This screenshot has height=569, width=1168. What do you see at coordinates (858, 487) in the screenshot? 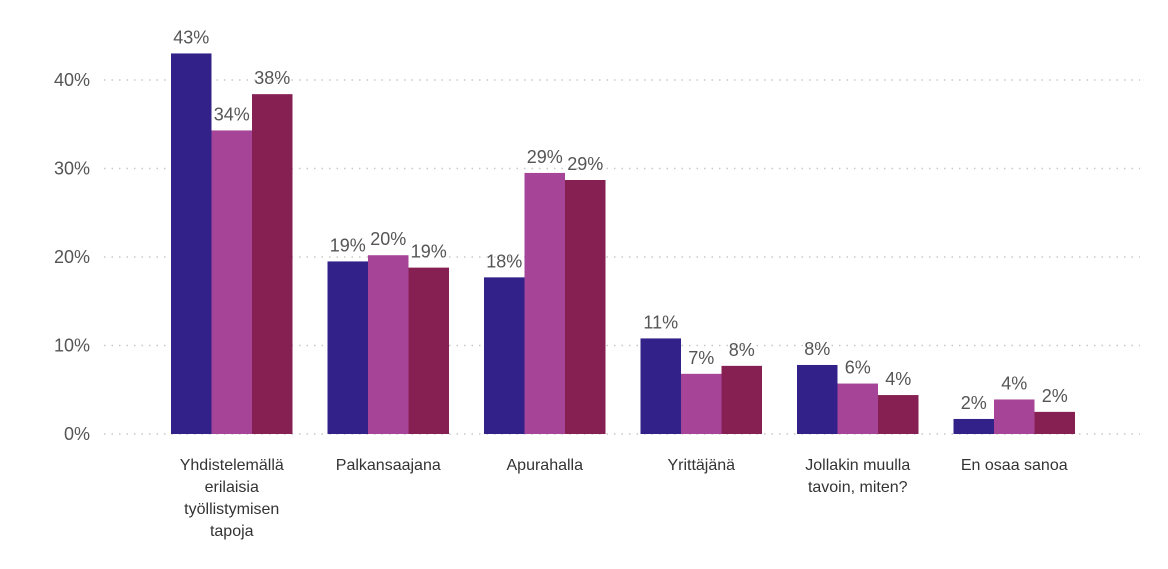
I see `category-label-line: tavoin, miten?` at bounding box center [858, 487].